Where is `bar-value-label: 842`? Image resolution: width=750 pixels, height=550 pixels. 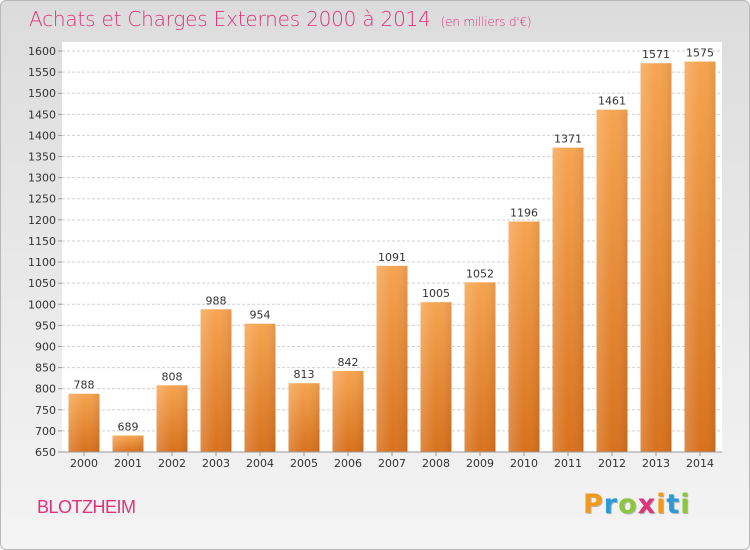 bar-value-label: 842 is located at coordinates (348, 362).